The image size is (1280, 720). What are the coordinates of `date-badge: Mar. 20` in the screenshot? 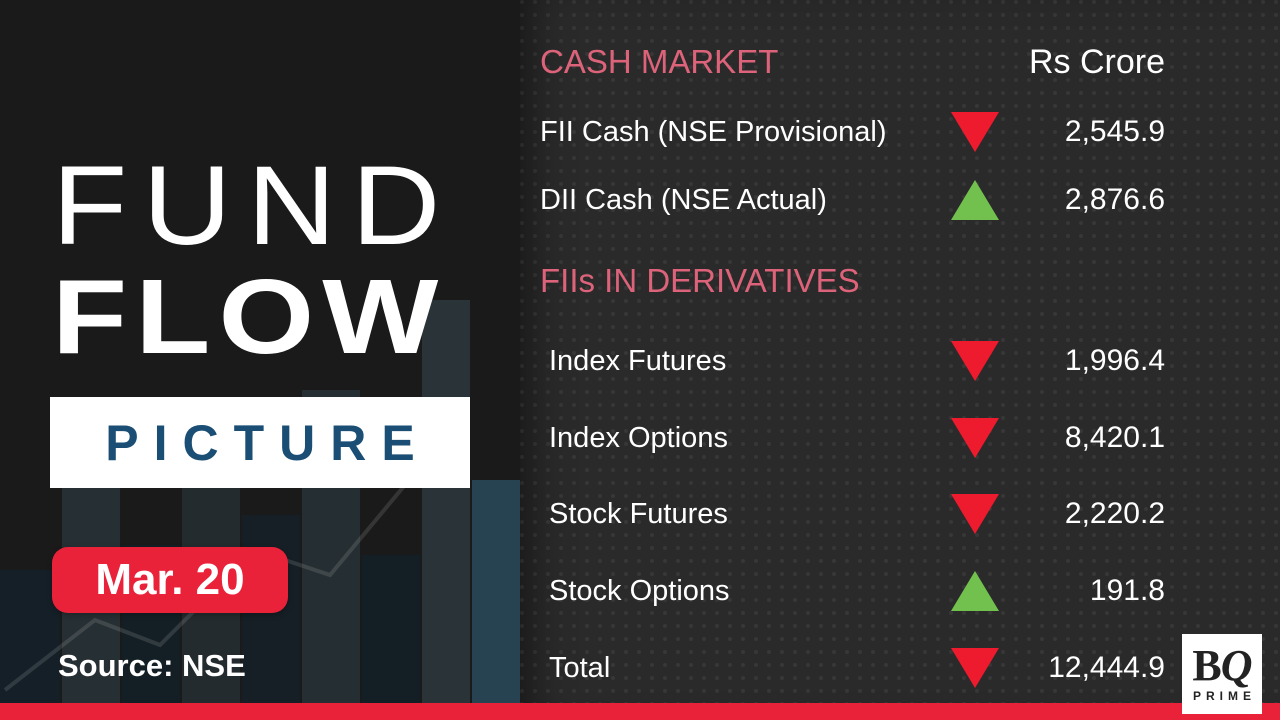 It's located at (170, 580).